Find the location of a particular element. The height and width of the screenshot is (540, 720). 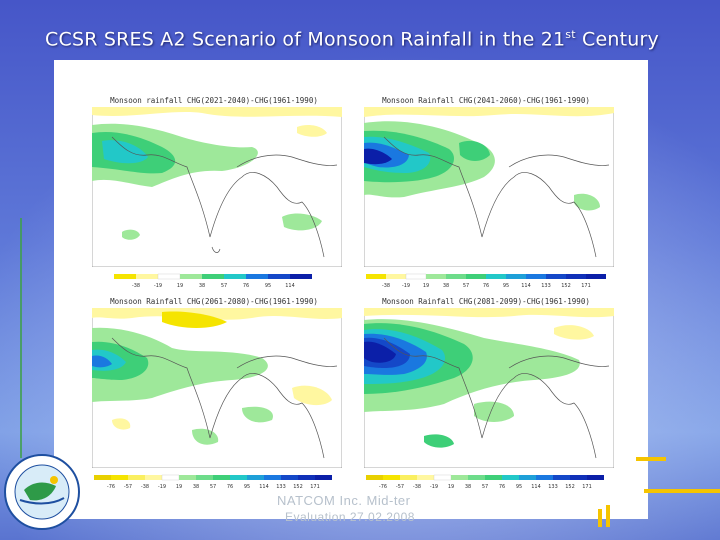

slide-title-end: Century is located at coordinates (617, 39).